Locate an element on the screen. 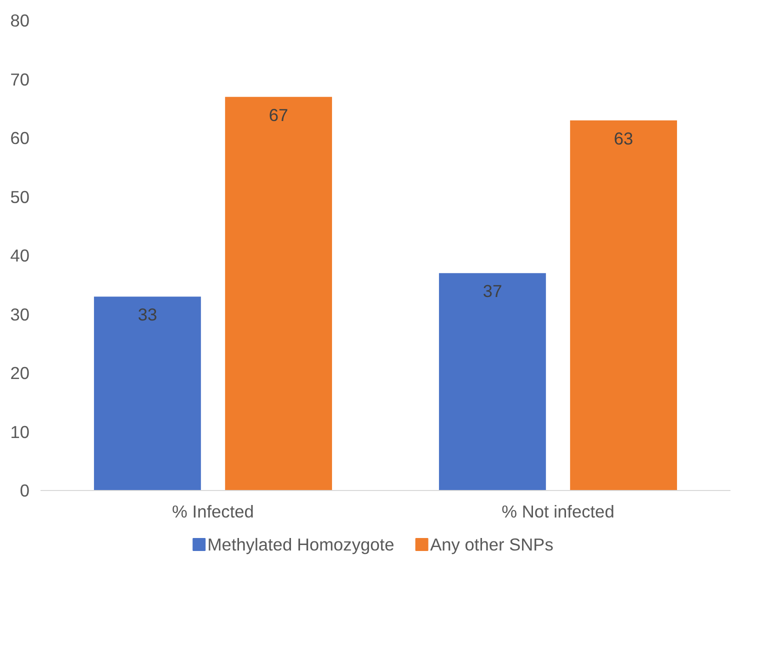  data-label: 63 is located at coordinates (624, 138).